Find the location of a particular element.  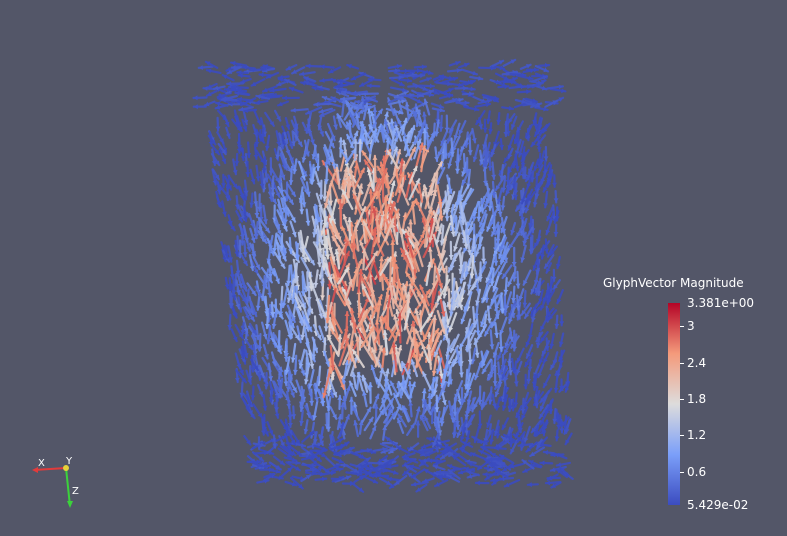

legend-tick-label: 0.6 is located at coordinates (697, 471).